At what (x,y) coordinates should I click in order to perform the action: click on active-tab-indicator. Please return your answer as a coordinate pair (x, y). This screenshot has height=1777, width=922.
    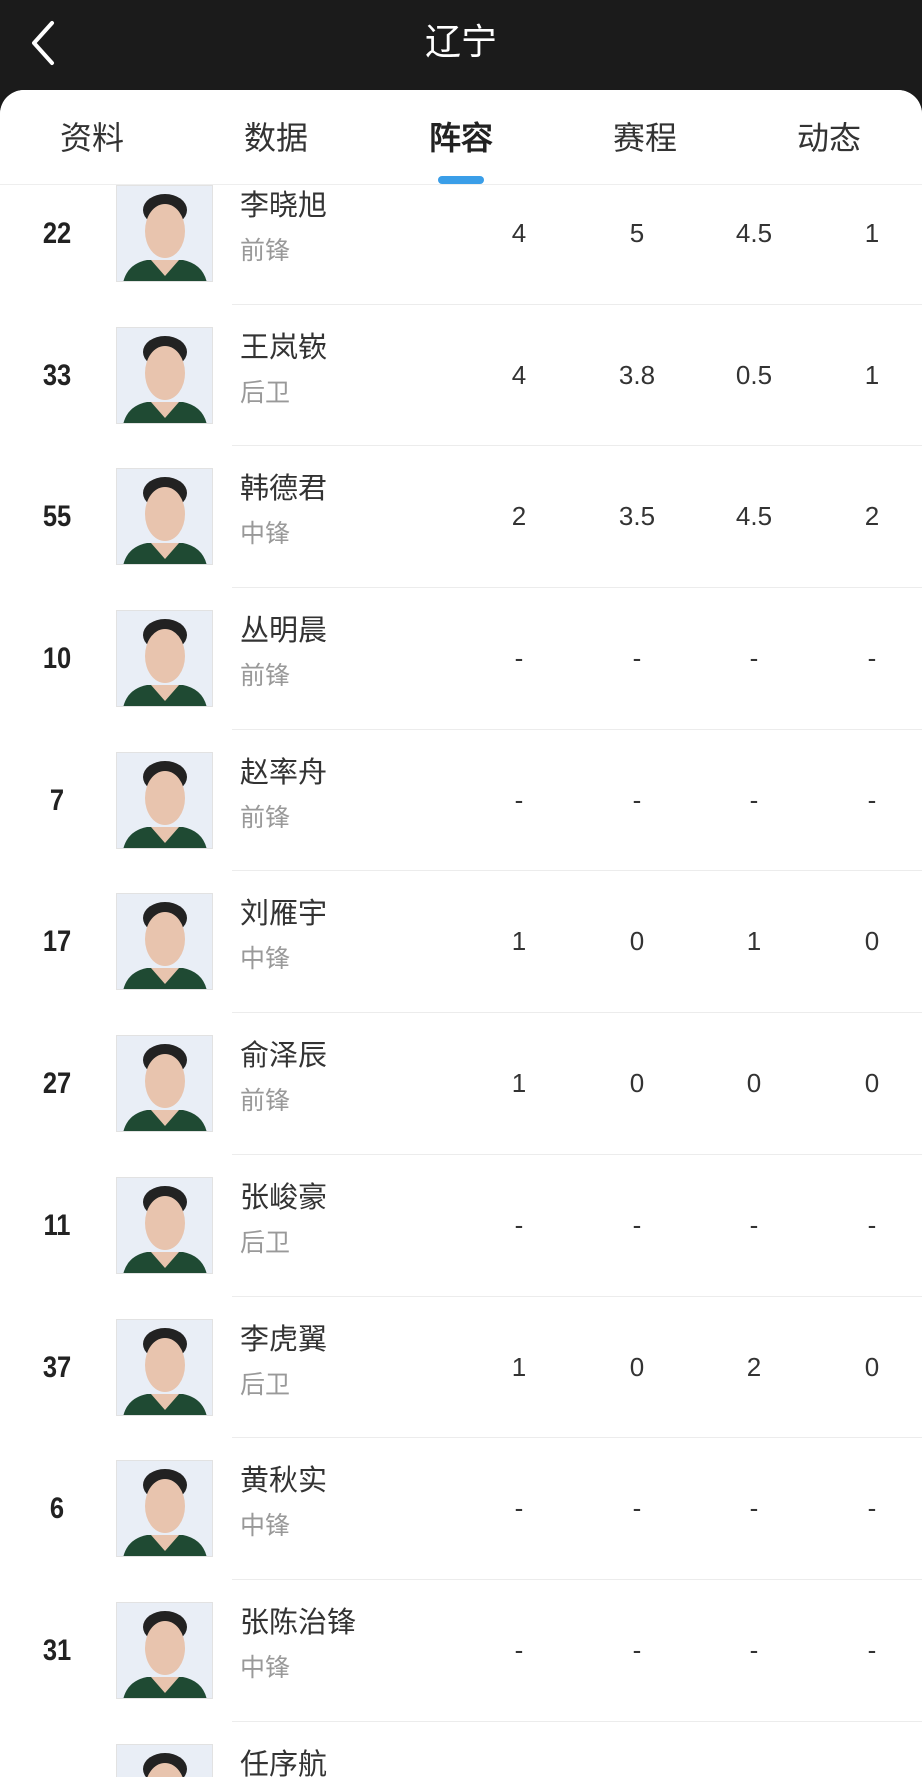
    Looking at the image, I should click on (461, 180).